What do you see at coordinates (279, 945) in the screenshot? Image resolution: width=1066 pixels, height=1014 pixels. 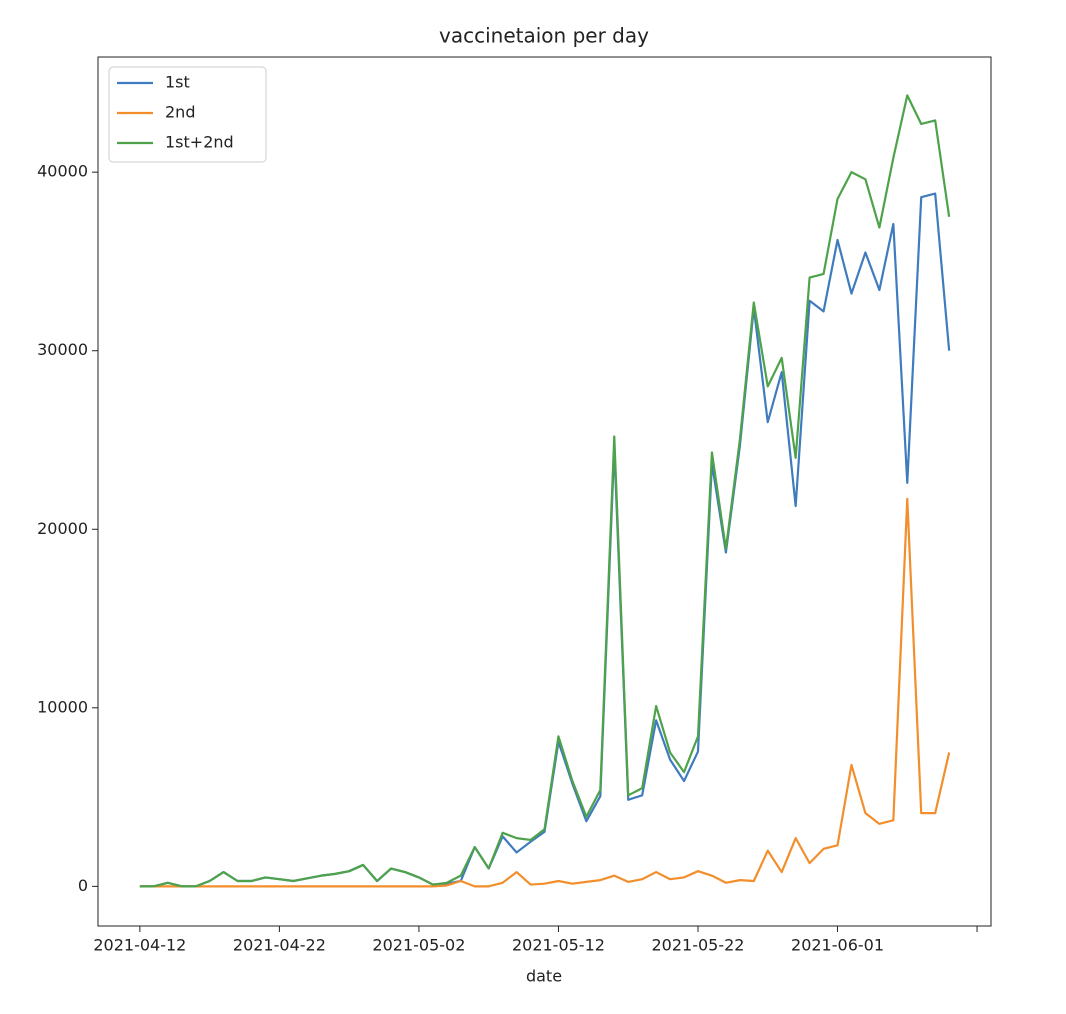 I see `x-tick-label: 2021-04-22` at bounding box center [279, 945].